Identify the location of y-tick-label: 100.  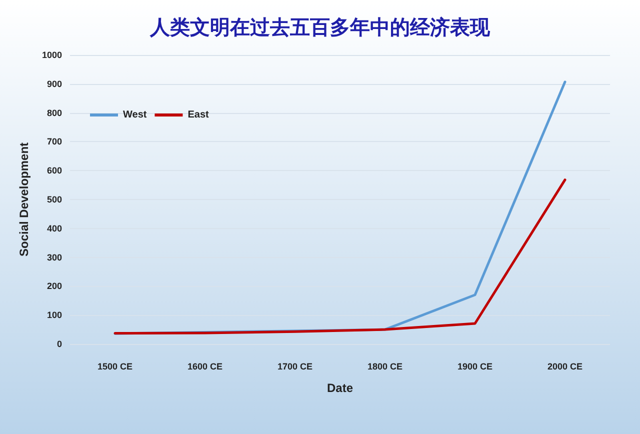
(54, 315).